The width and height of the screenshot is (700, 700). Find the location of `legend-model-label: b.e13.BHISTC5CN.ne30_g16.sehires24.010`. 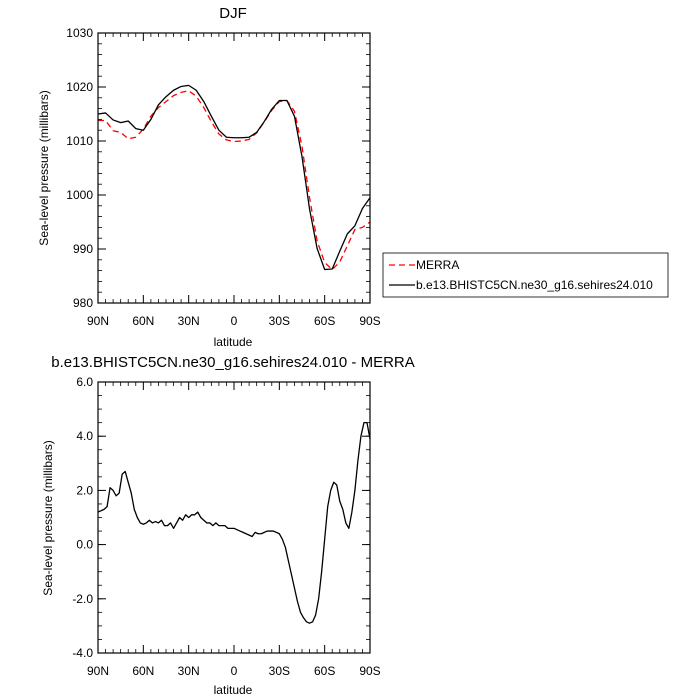

legend-model-label: b.e13.BHISTC5CN.ne30_g16.sehires24.010 is located at coordinates (534, 285).